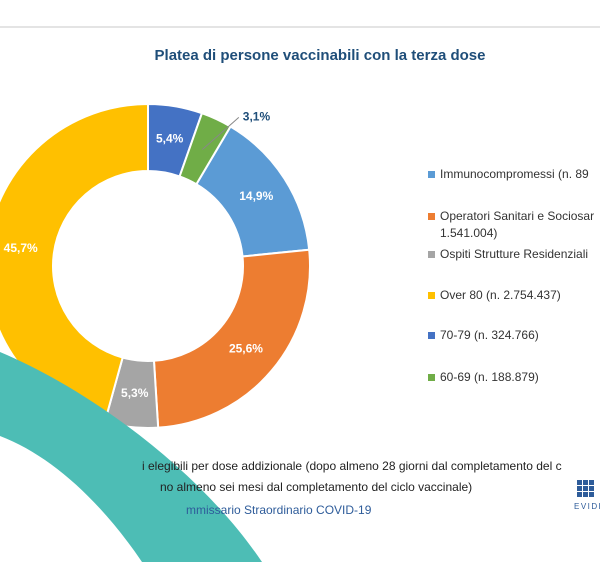 The width and height of the screenshot is (600, 562). Describe the element at coordinates (256, 196) in the screenshot. I see `data-label: 14,9%` at that location.